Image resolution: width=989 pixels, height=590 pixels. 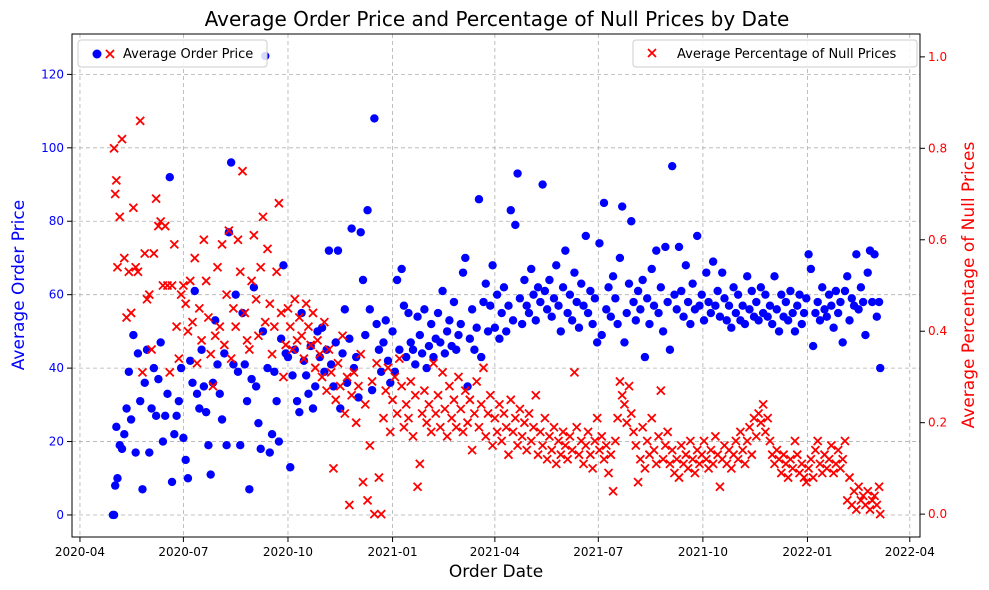 What do you see at coordinates (188, 54) in the screenshot?
I see `legend-left-label: Average Order Price` at bounding box center [188, 54].